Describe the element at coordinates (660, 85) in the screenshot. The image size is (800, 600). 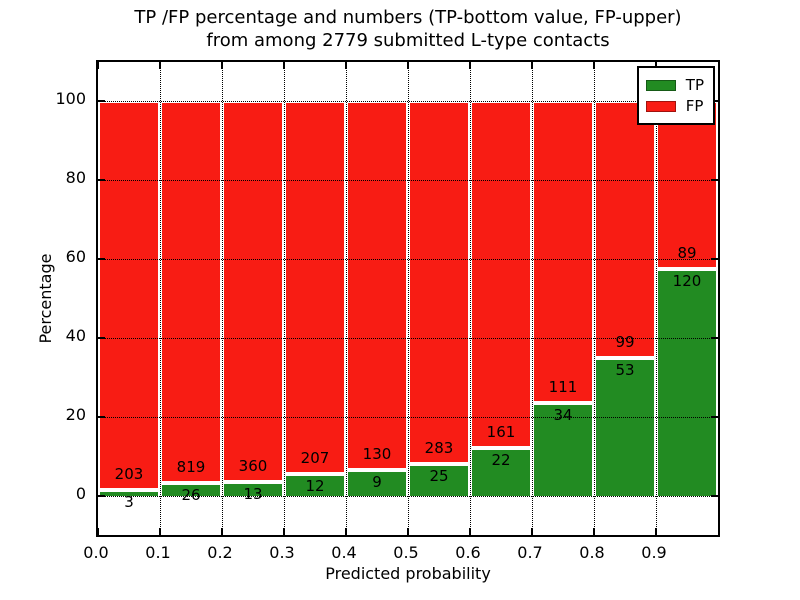
I see `tp-legend-swatch-icon` at that location.